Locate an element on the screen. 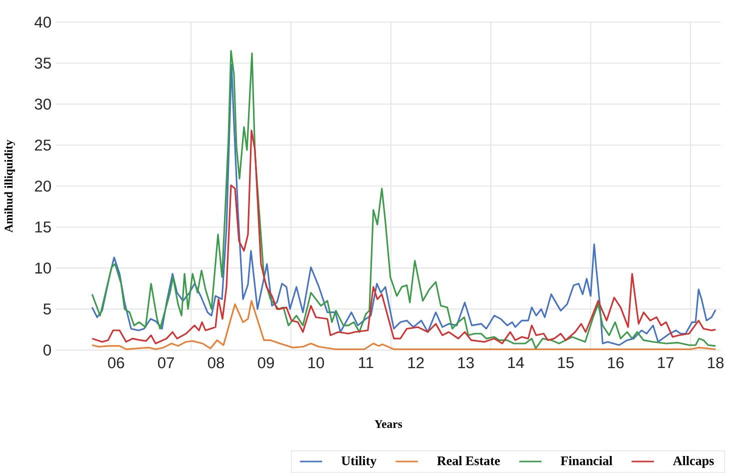 Image resolution: width=744 pixels, height=475 pixels. legend-label: Utility is located at coordinates (359, 462).